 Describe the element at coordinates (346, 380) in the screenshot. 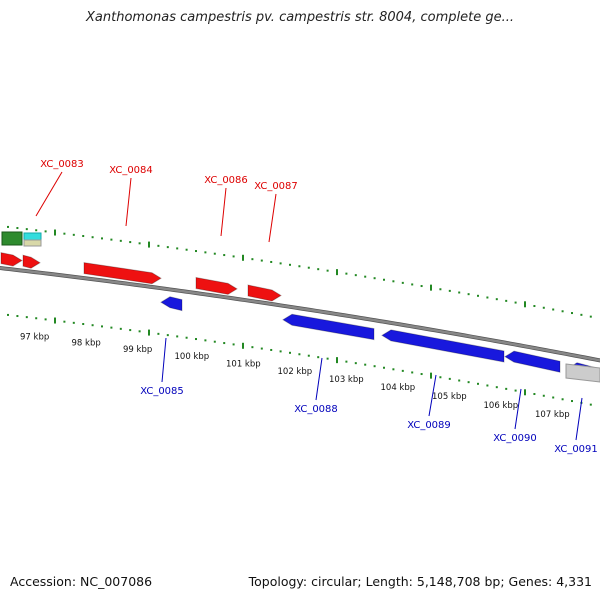

I see `tick-label-6: 103 kbp` at that location.